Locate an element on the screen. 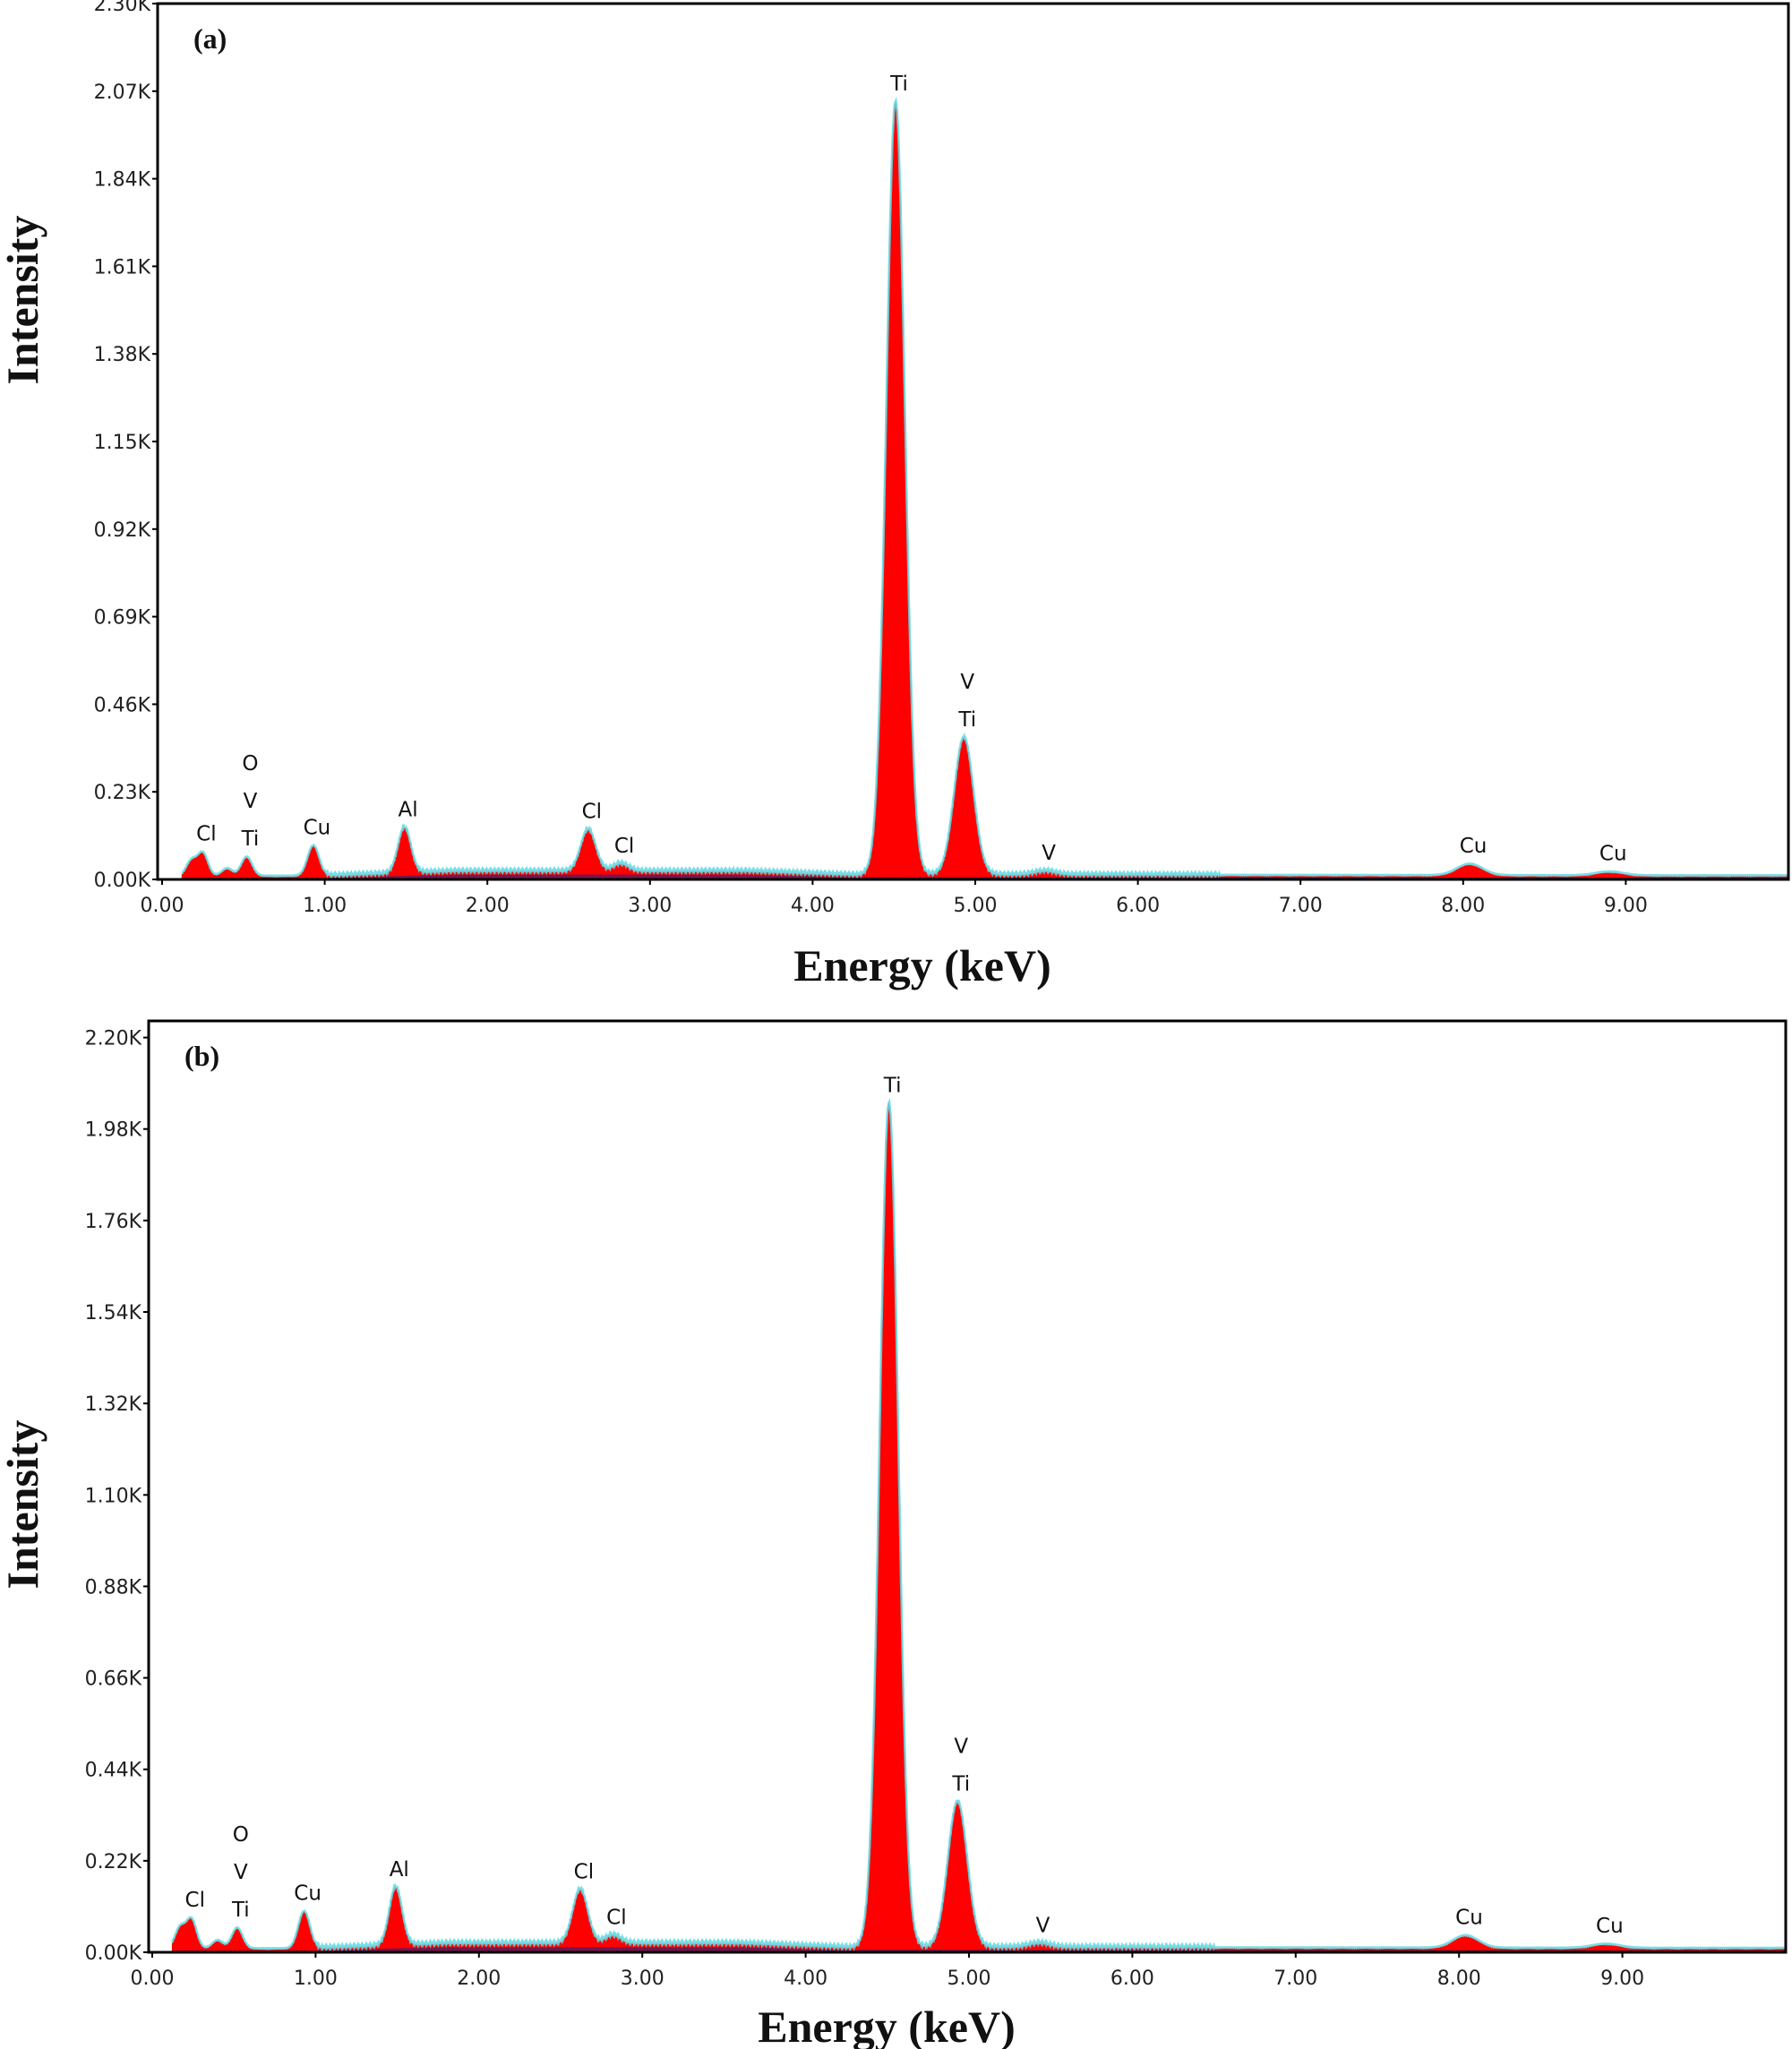 This screenshot has height=2049, width=1792. y-tick-label: 1.10K is located at coordinates (113, 1496).